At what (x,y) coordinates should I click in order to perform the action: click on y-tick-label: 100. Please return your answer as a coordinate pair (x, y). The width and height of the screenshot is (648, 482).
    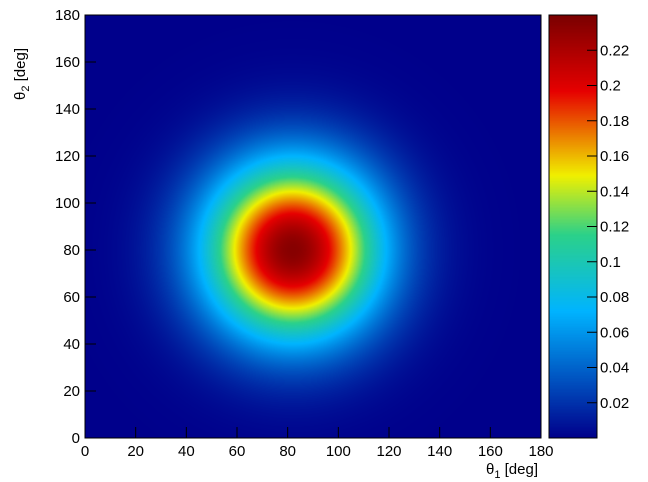
    Looking at the image, I should click on (67, 203).